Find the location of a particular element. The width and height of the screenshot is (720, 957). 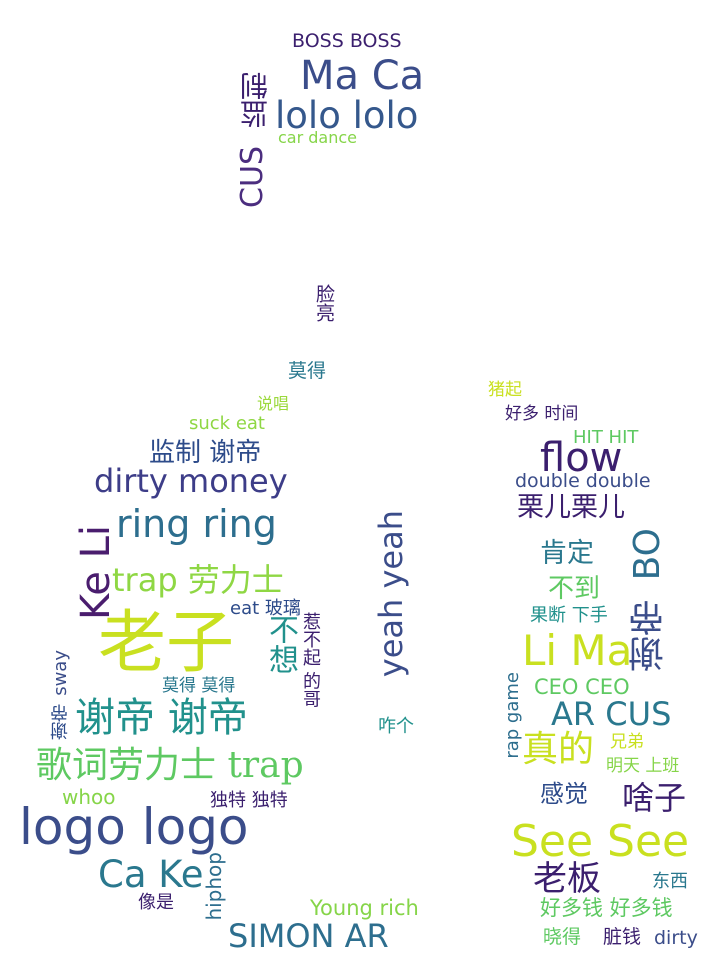

word-see-see: See See is located at coordinates (600, 841).